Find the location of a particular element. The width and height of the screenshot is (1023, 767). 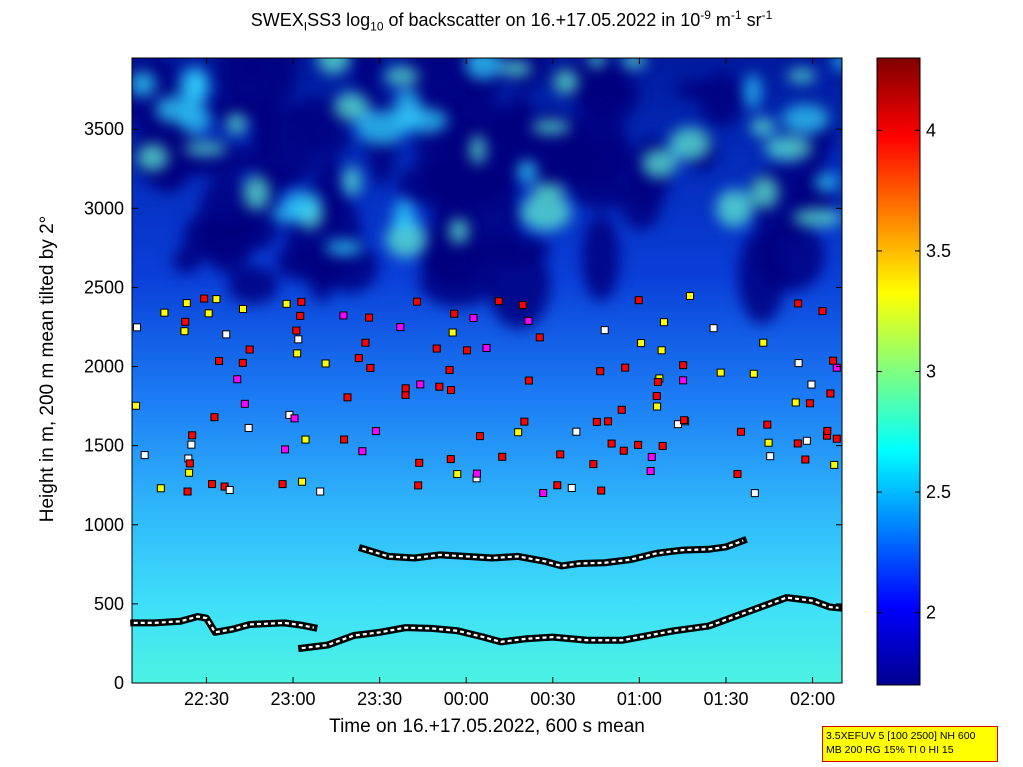

title-part: SS3 log is located at coordinates (339, 20).